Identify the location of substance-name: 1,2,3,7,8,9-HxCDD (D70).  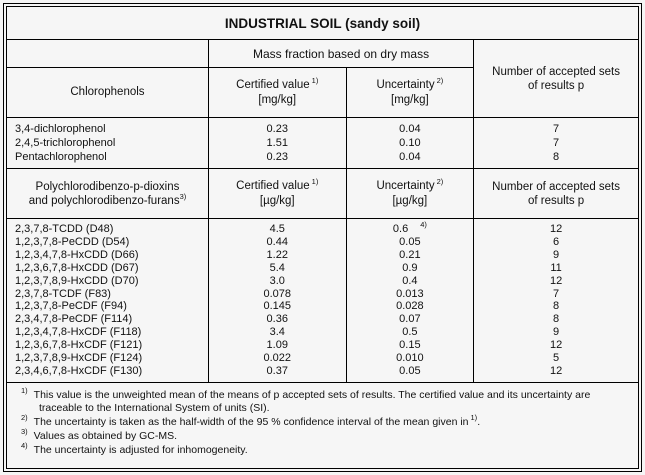
(77, 280).